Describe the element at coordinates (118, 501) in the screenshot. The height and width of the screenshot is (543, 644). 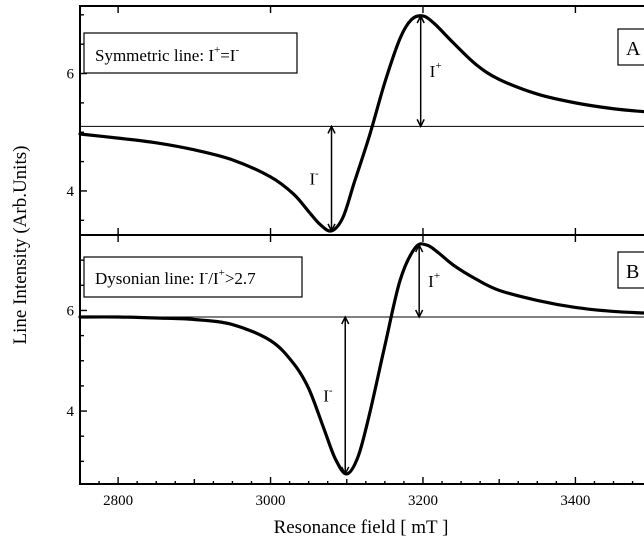
I see `x-tick-label: 2800` at that location.